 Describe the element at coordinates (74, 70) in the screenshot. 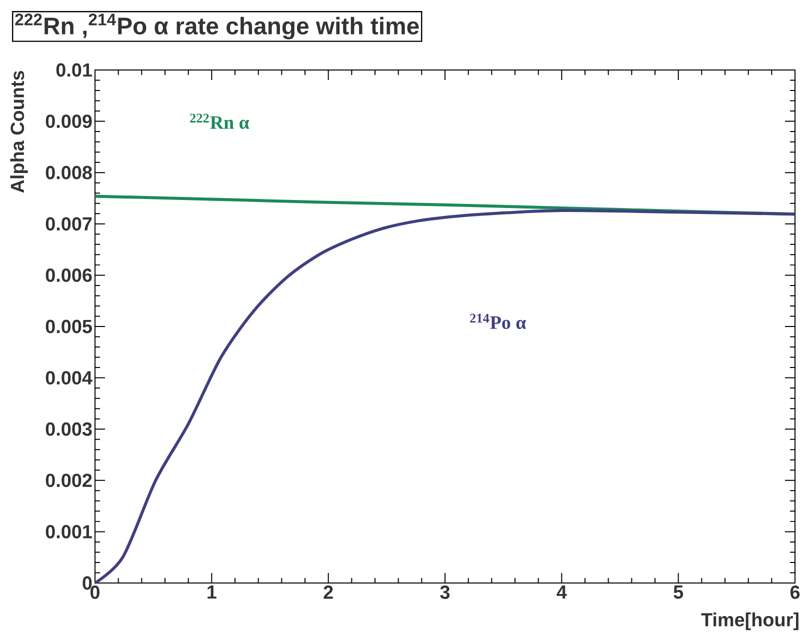

I see `y-tick-label: 0.01` at that location.